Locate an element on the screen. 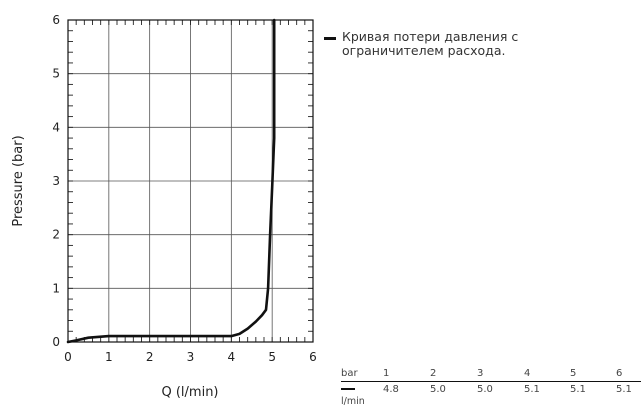 The width and height of the screenshot is (643, 408). x-tick-label: 6 is located at coordinates (313, 357).